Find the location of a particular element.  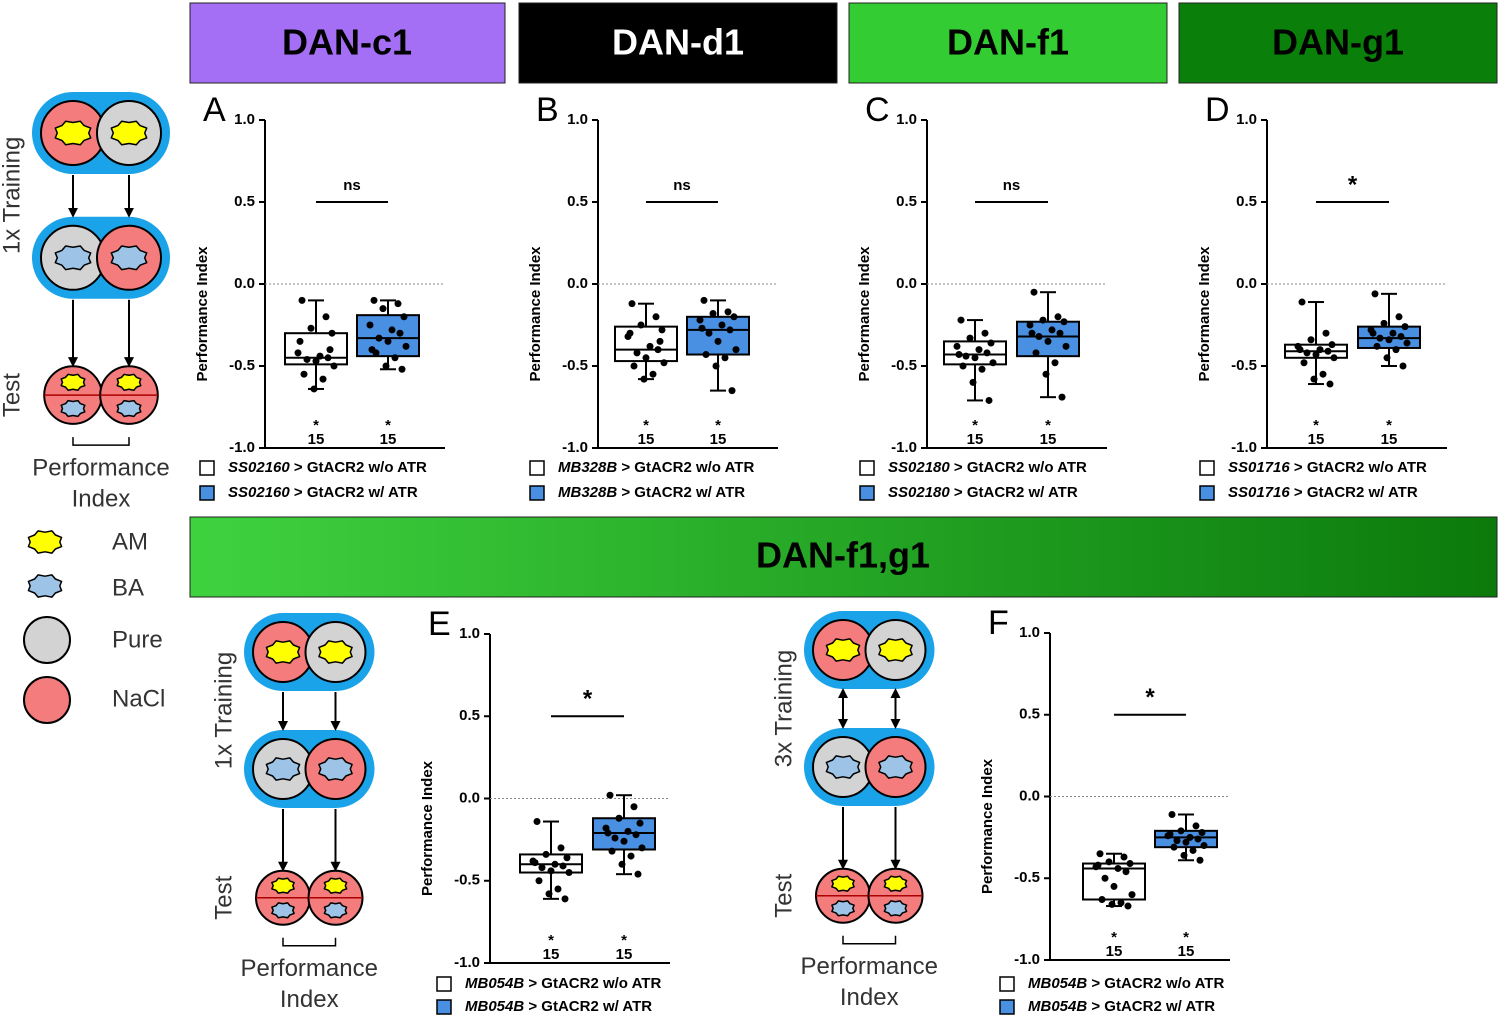

legend-entry: SS02160 > GtACR2 w/o ATR is located at coordinates (327, 467).